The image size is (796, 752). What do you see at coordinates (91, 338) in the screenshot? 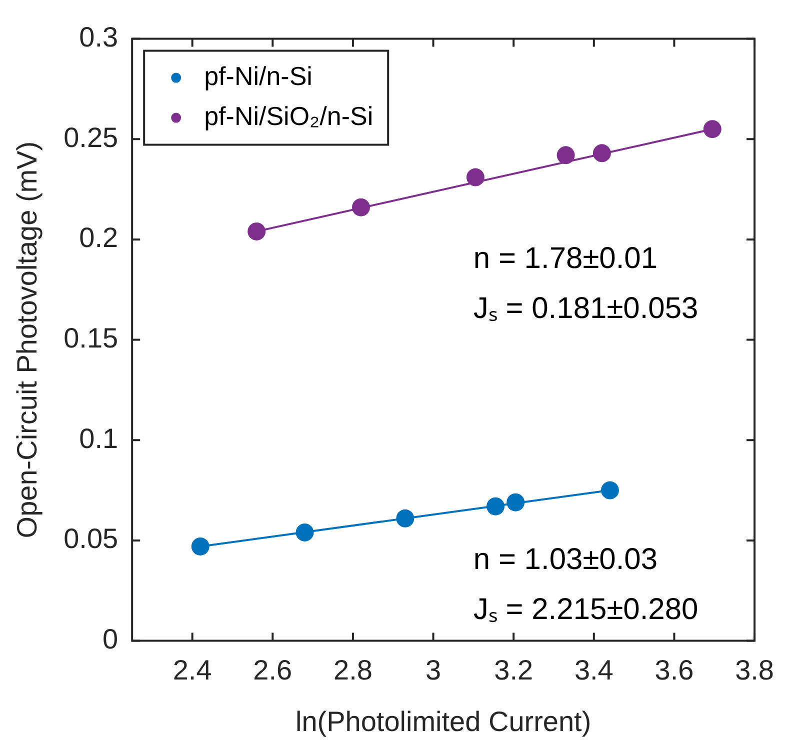
I see `y-tick-label: 0.15` at bounding box center [91, 338].